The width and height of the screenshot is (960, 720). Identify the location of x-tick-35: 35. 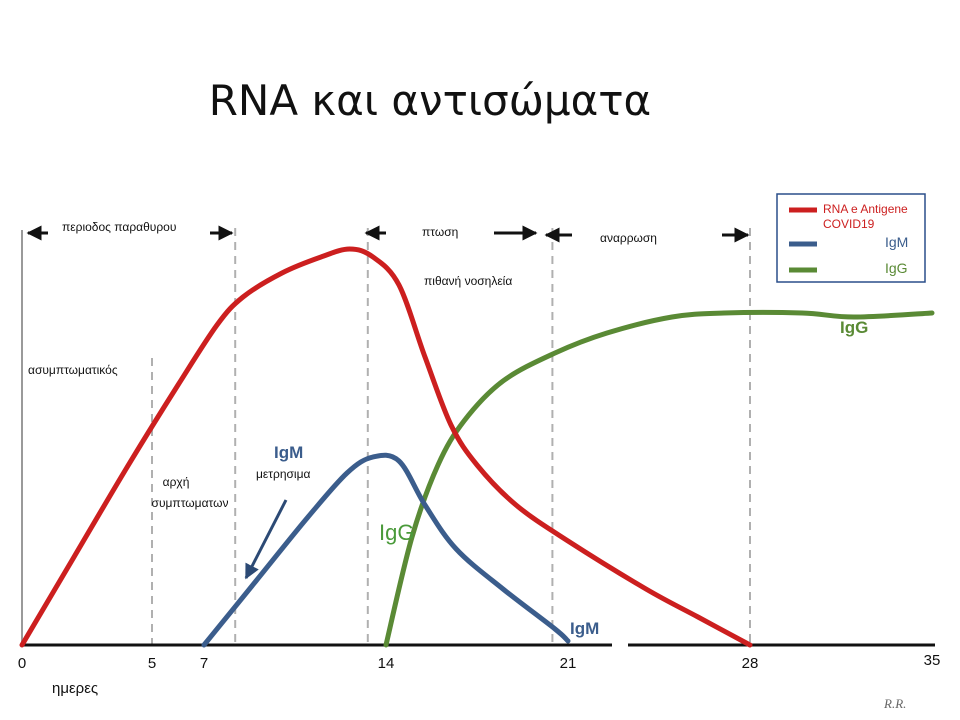
(932, 660).